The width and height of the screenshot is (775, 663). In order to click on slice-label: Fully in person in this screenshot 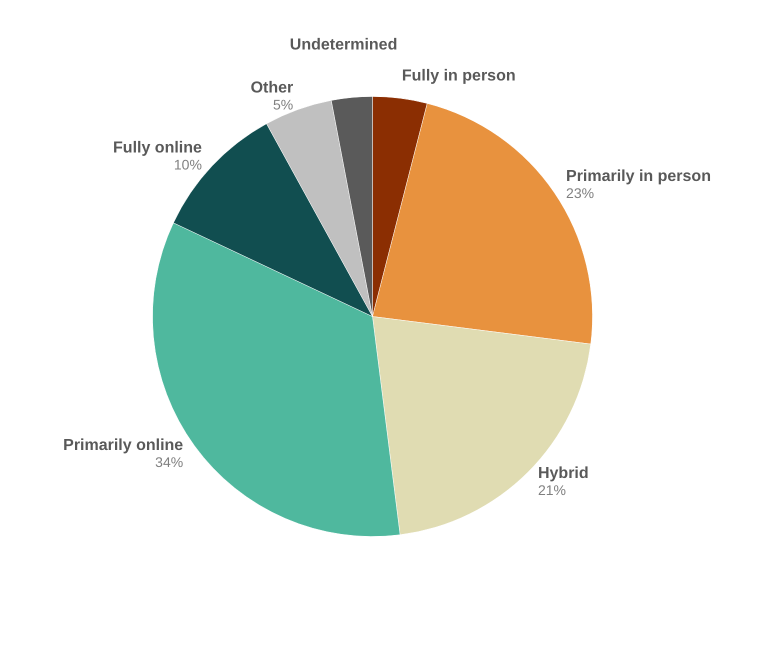, I will do `click(459, 75)`.